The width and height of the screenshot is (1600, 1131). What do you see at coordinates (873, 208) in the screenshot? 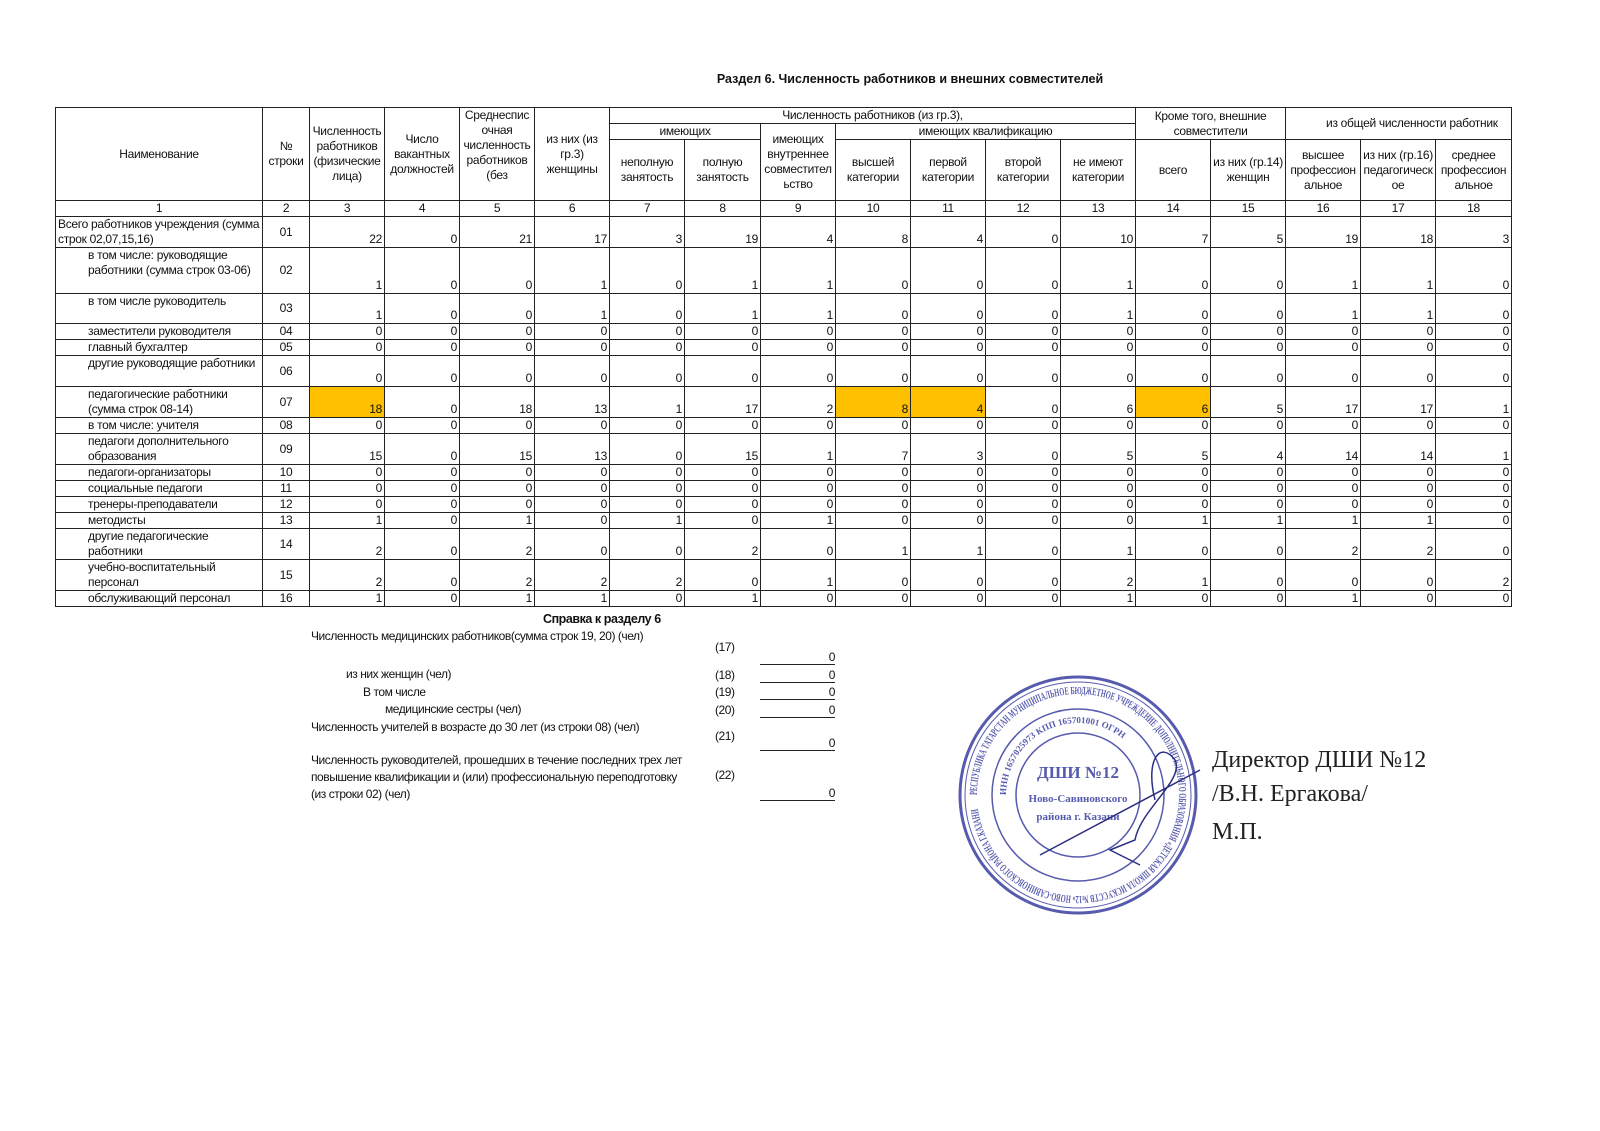
I see `column-number: 10` at bounding box center [873, 208].